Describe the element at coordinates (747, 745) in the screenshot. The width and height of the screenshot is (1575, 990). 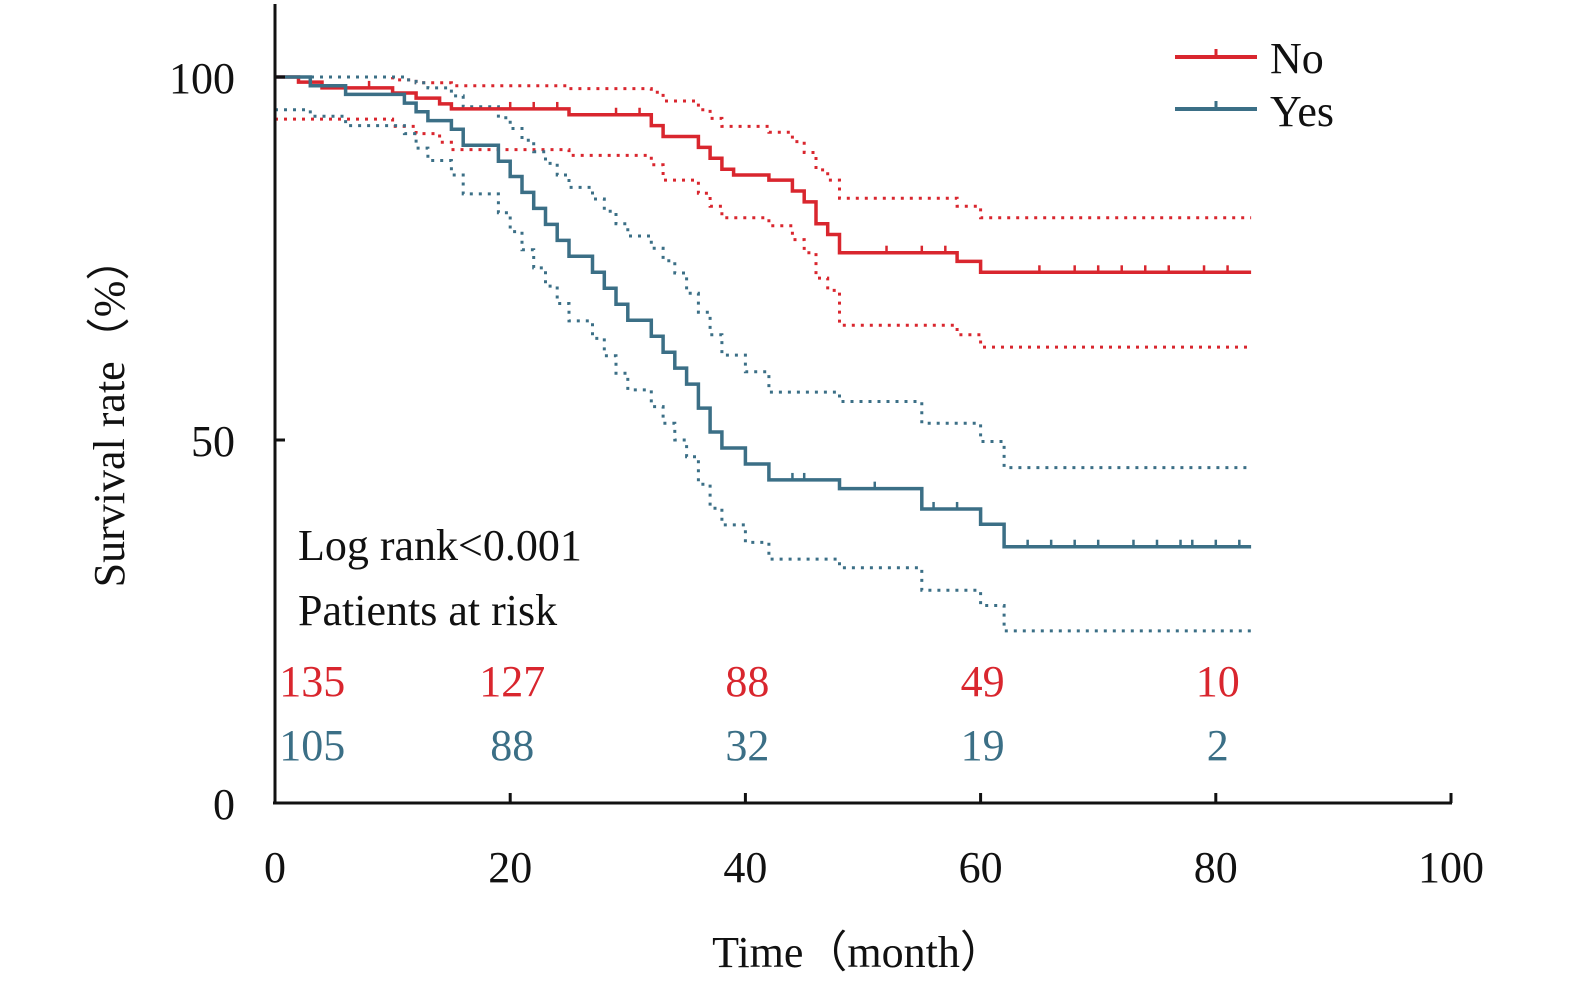
I see `at-risk-yes: 32` at that location.